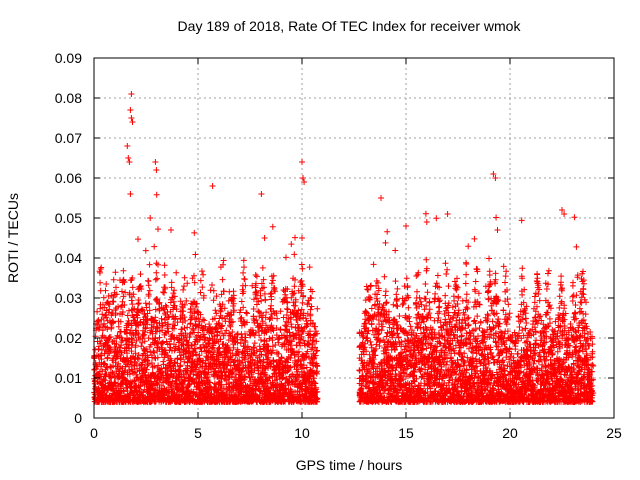  I want to click on y-tick-label: 0.09, so click(68, 58).